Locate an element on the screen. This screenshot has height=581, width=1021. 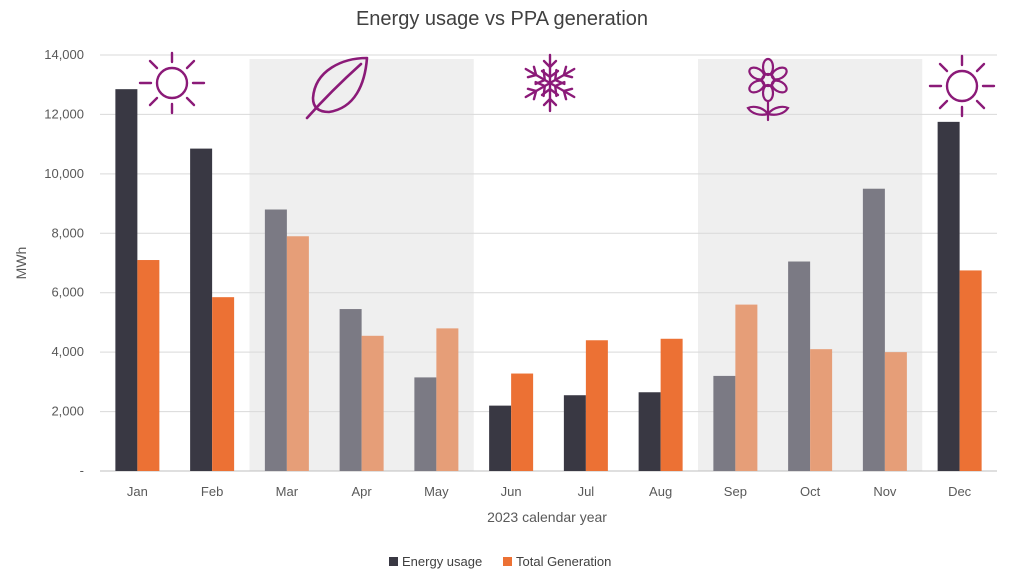
x-tick-label: Nov is located at coordinates (885, 491).